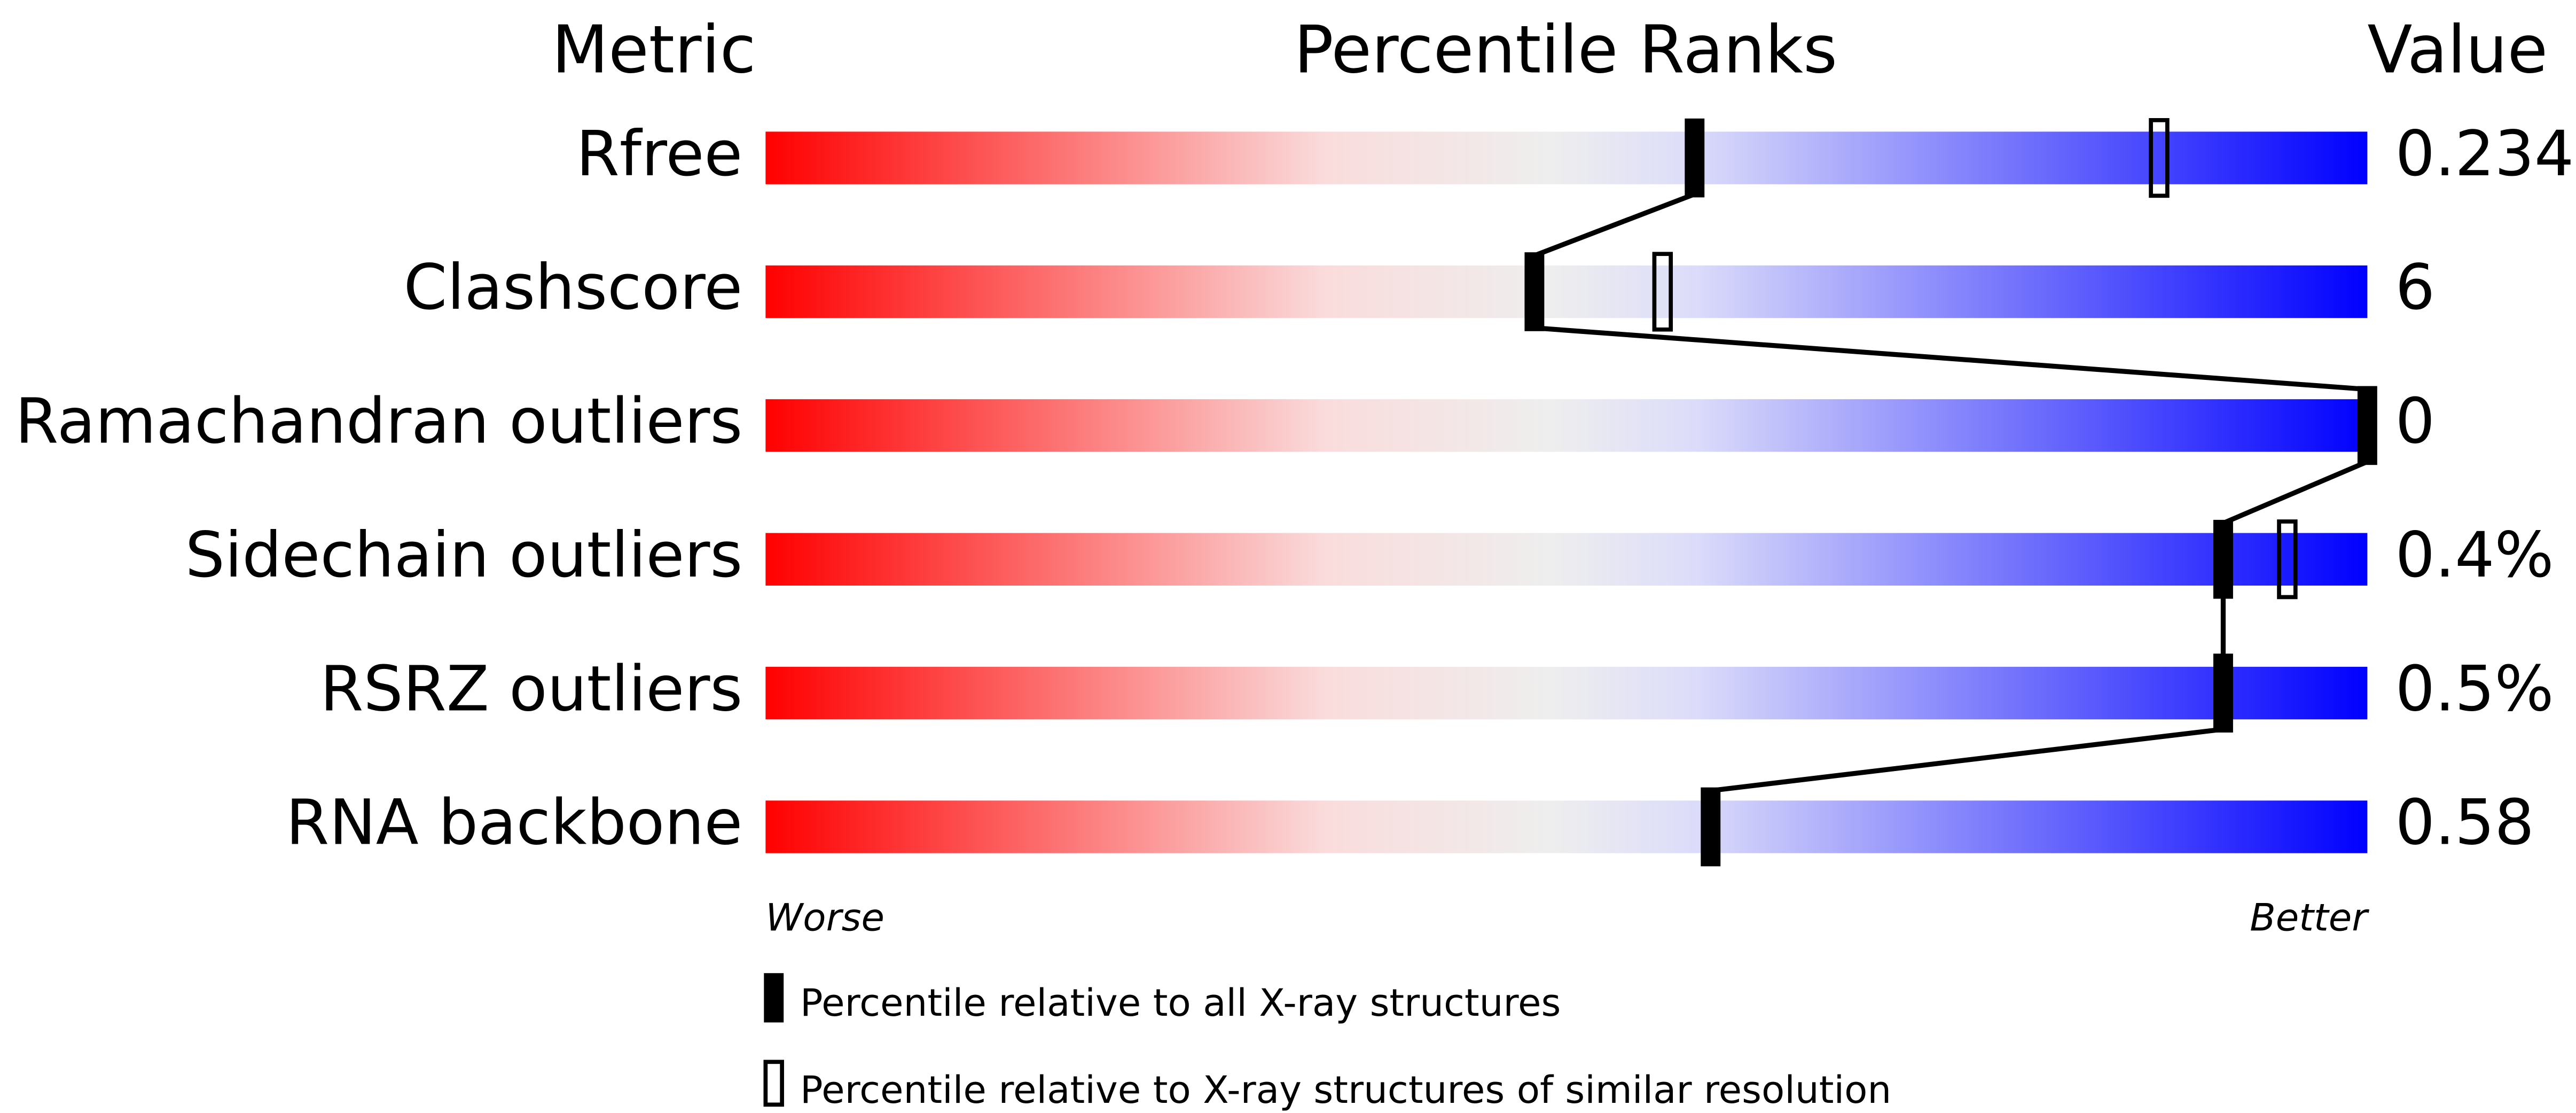  I want to click on legend-filled-marker, so click(774, 998).